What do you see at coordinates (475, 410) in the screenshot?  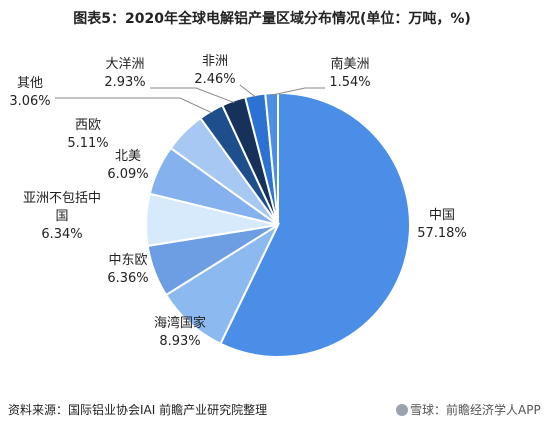 I see `credit-text: 雪球：前瞻经济学人APP` at bounding box center [475, 410].